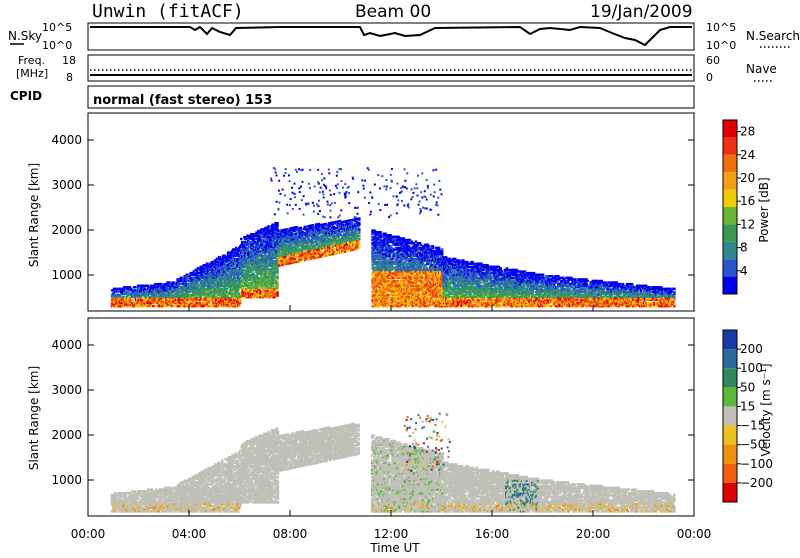  I want to click on cpid-label: CPID, so click(26, 96).